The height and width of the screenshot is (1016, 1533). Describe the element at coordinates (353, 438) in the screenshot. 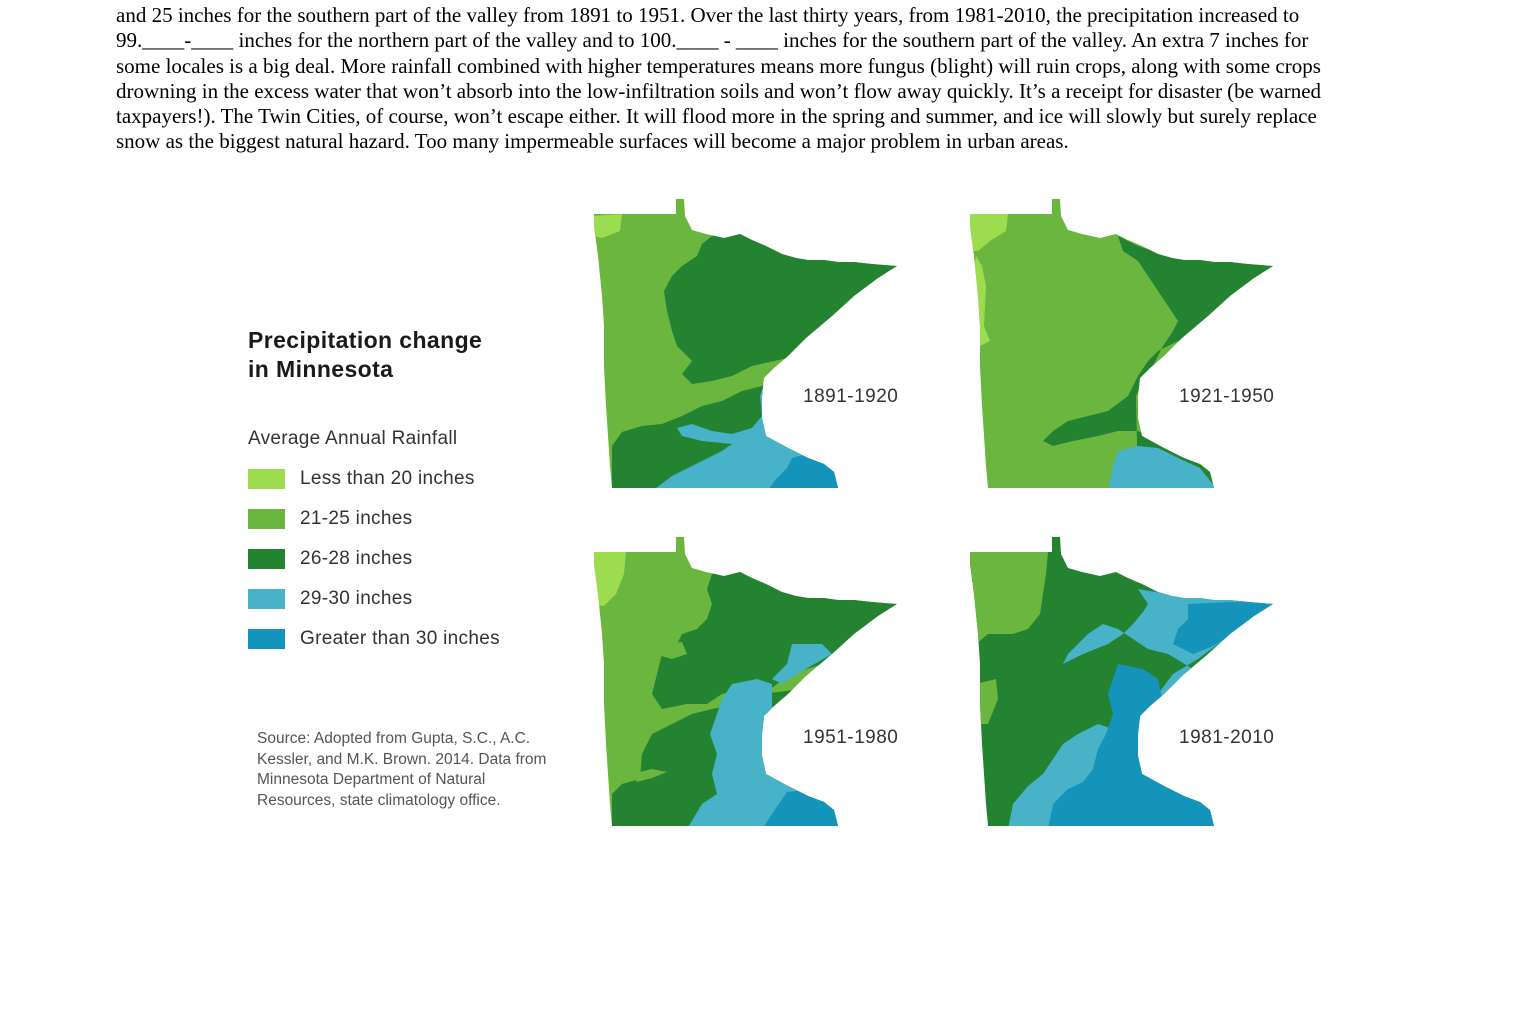

I see `legend-title: Average Annual Rainfall` at that location.